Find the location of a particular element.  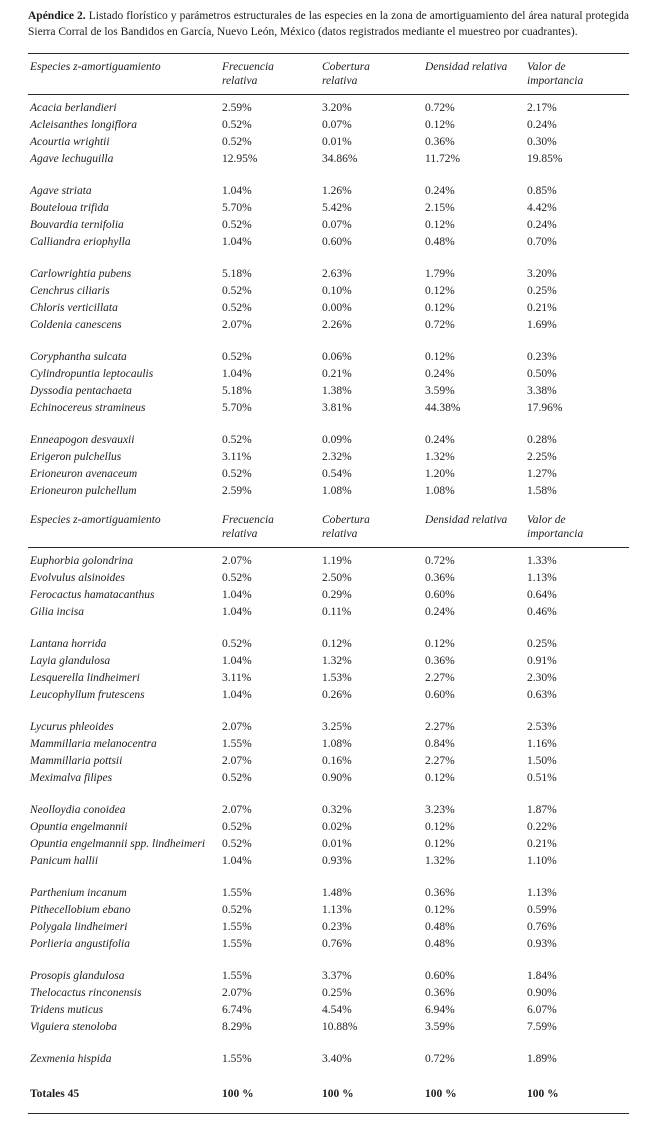

cobertura-relativa-value: 3.37% is located at coordinates (337, 976).